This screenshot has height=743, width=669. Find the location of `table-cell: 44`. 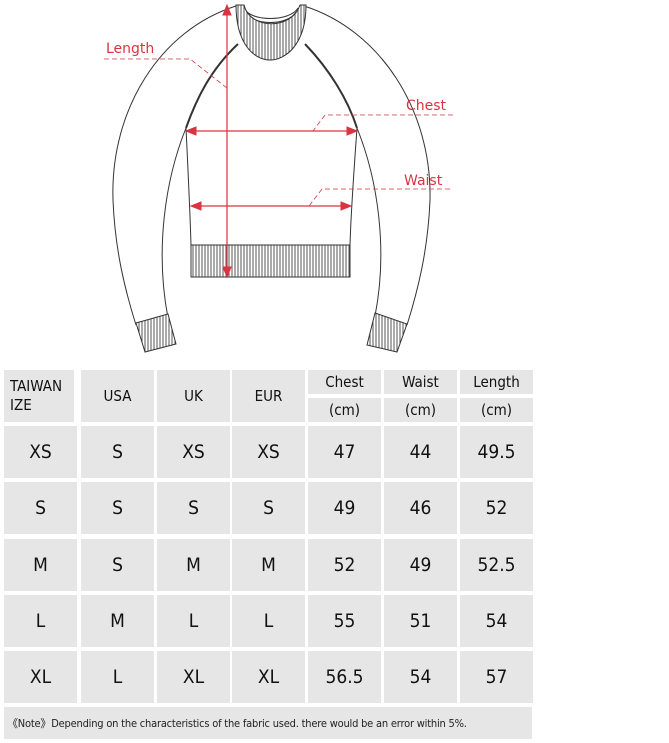

table-cell: 44 is located at coordinates (420, 452).